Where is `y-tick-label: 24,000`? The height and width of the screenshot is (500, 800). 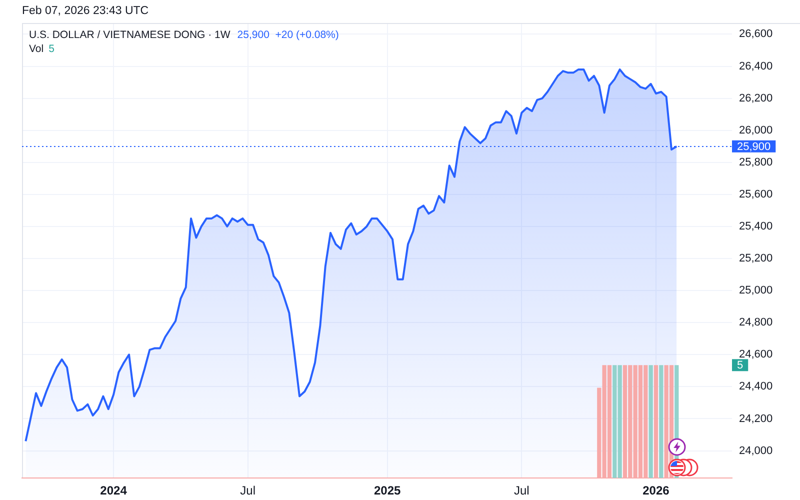
y-tick-label: 24,000 is located at coordinates (756, 450).